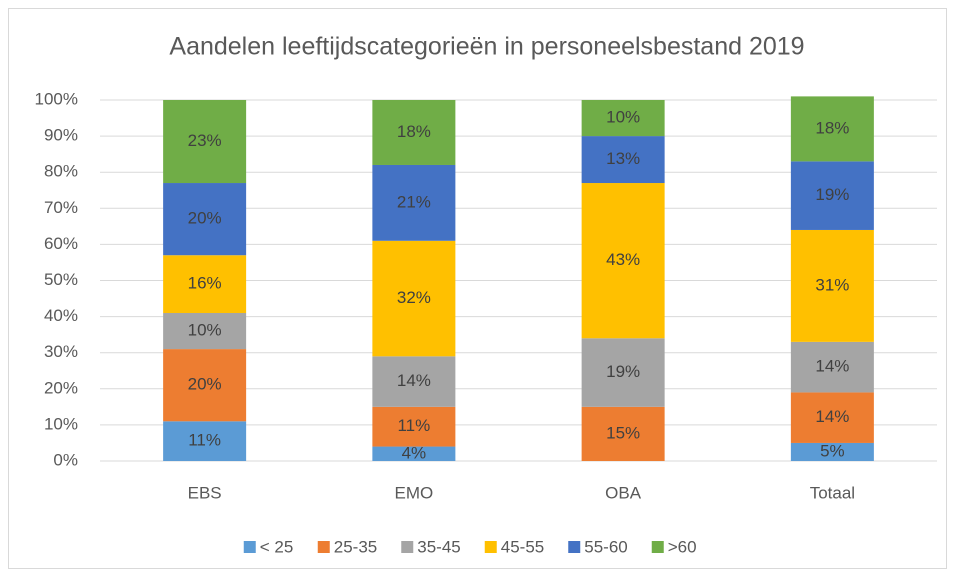  What do you see at coordinates (355, 546) in the screenshot?
I see `legend-label: 25-35` at bounding box center [355, 546].